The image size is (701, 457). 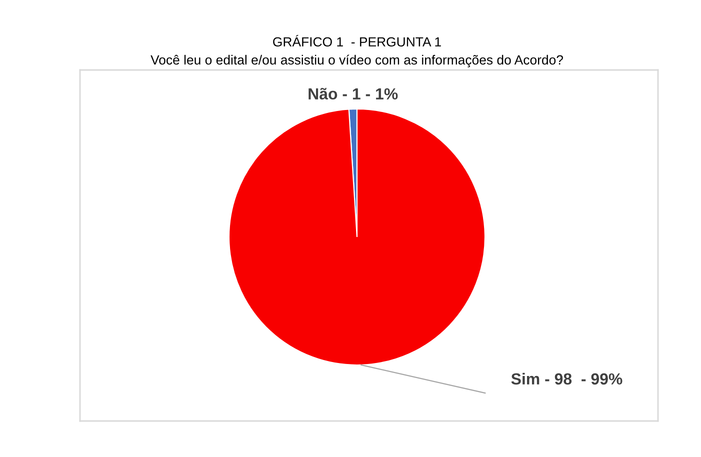 I want to click on chart-title: GRÁFICO 1 - PERGUNTA 1, so click(x=357, y=40).